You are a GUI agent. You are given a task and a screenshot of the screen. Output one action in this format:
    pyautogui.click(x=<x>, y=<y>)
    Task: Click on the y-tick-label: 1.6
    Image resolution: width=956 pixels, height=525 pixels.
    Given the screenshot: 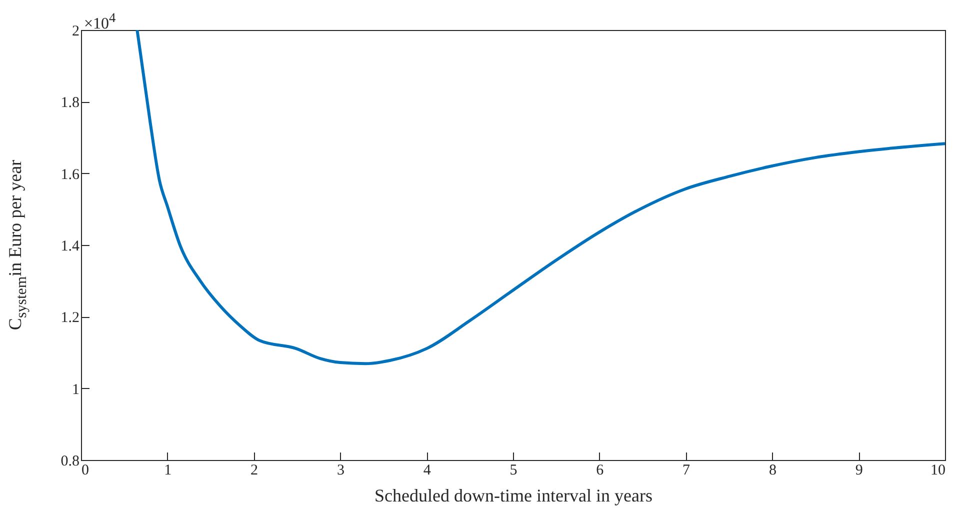 What is the action you would take?
    pyautogui.click(x=70, y=174)
    